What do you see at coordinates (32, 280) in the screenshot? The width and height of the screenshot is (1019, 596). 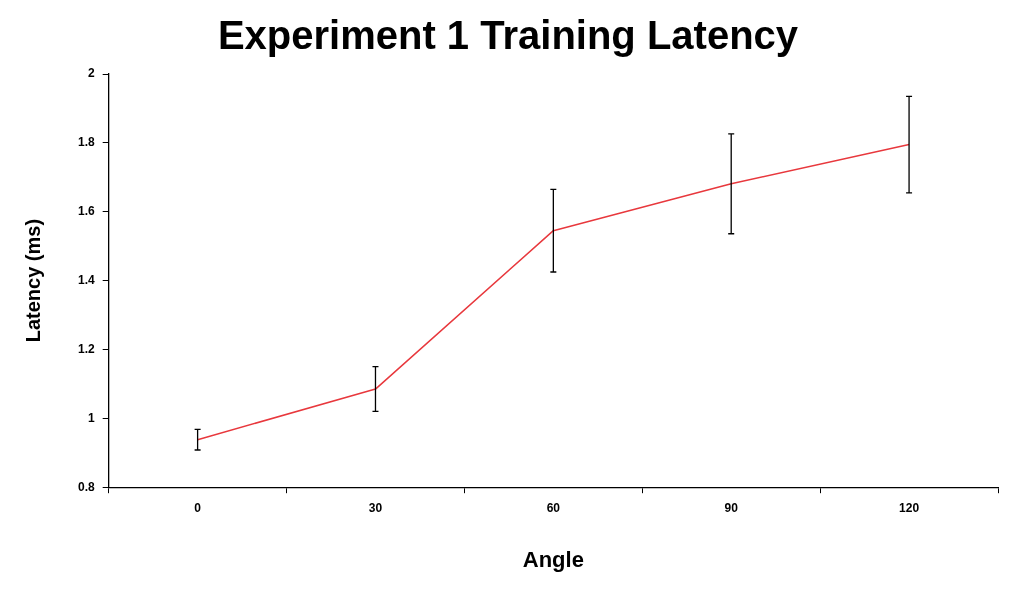 I see `y-axis-title: Latency (ms)` at bounding box center [32, 280].